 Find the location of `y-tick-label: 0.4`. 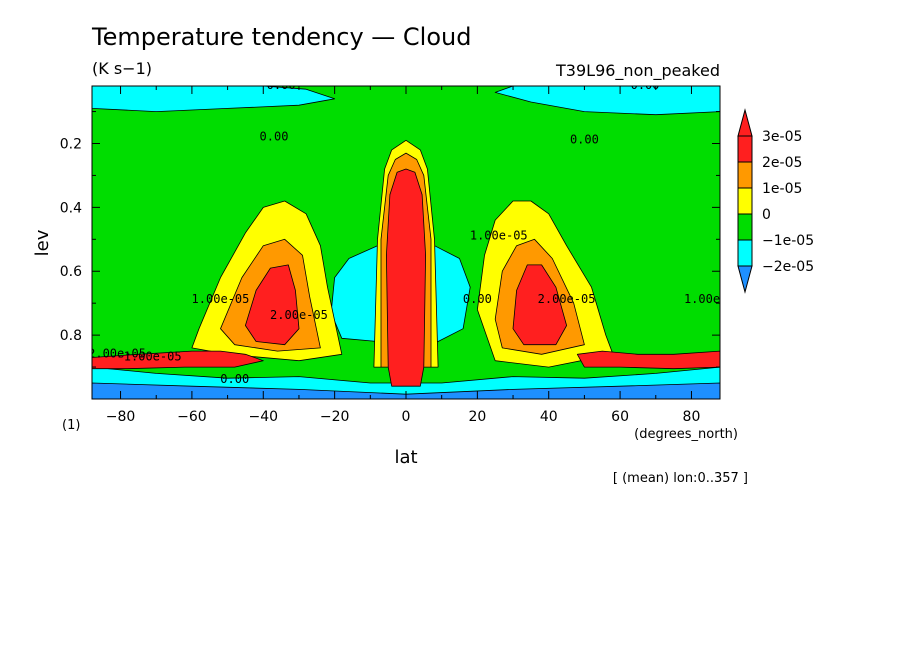

y-tick-label: 0.4 is located at coordinates (71, 208).